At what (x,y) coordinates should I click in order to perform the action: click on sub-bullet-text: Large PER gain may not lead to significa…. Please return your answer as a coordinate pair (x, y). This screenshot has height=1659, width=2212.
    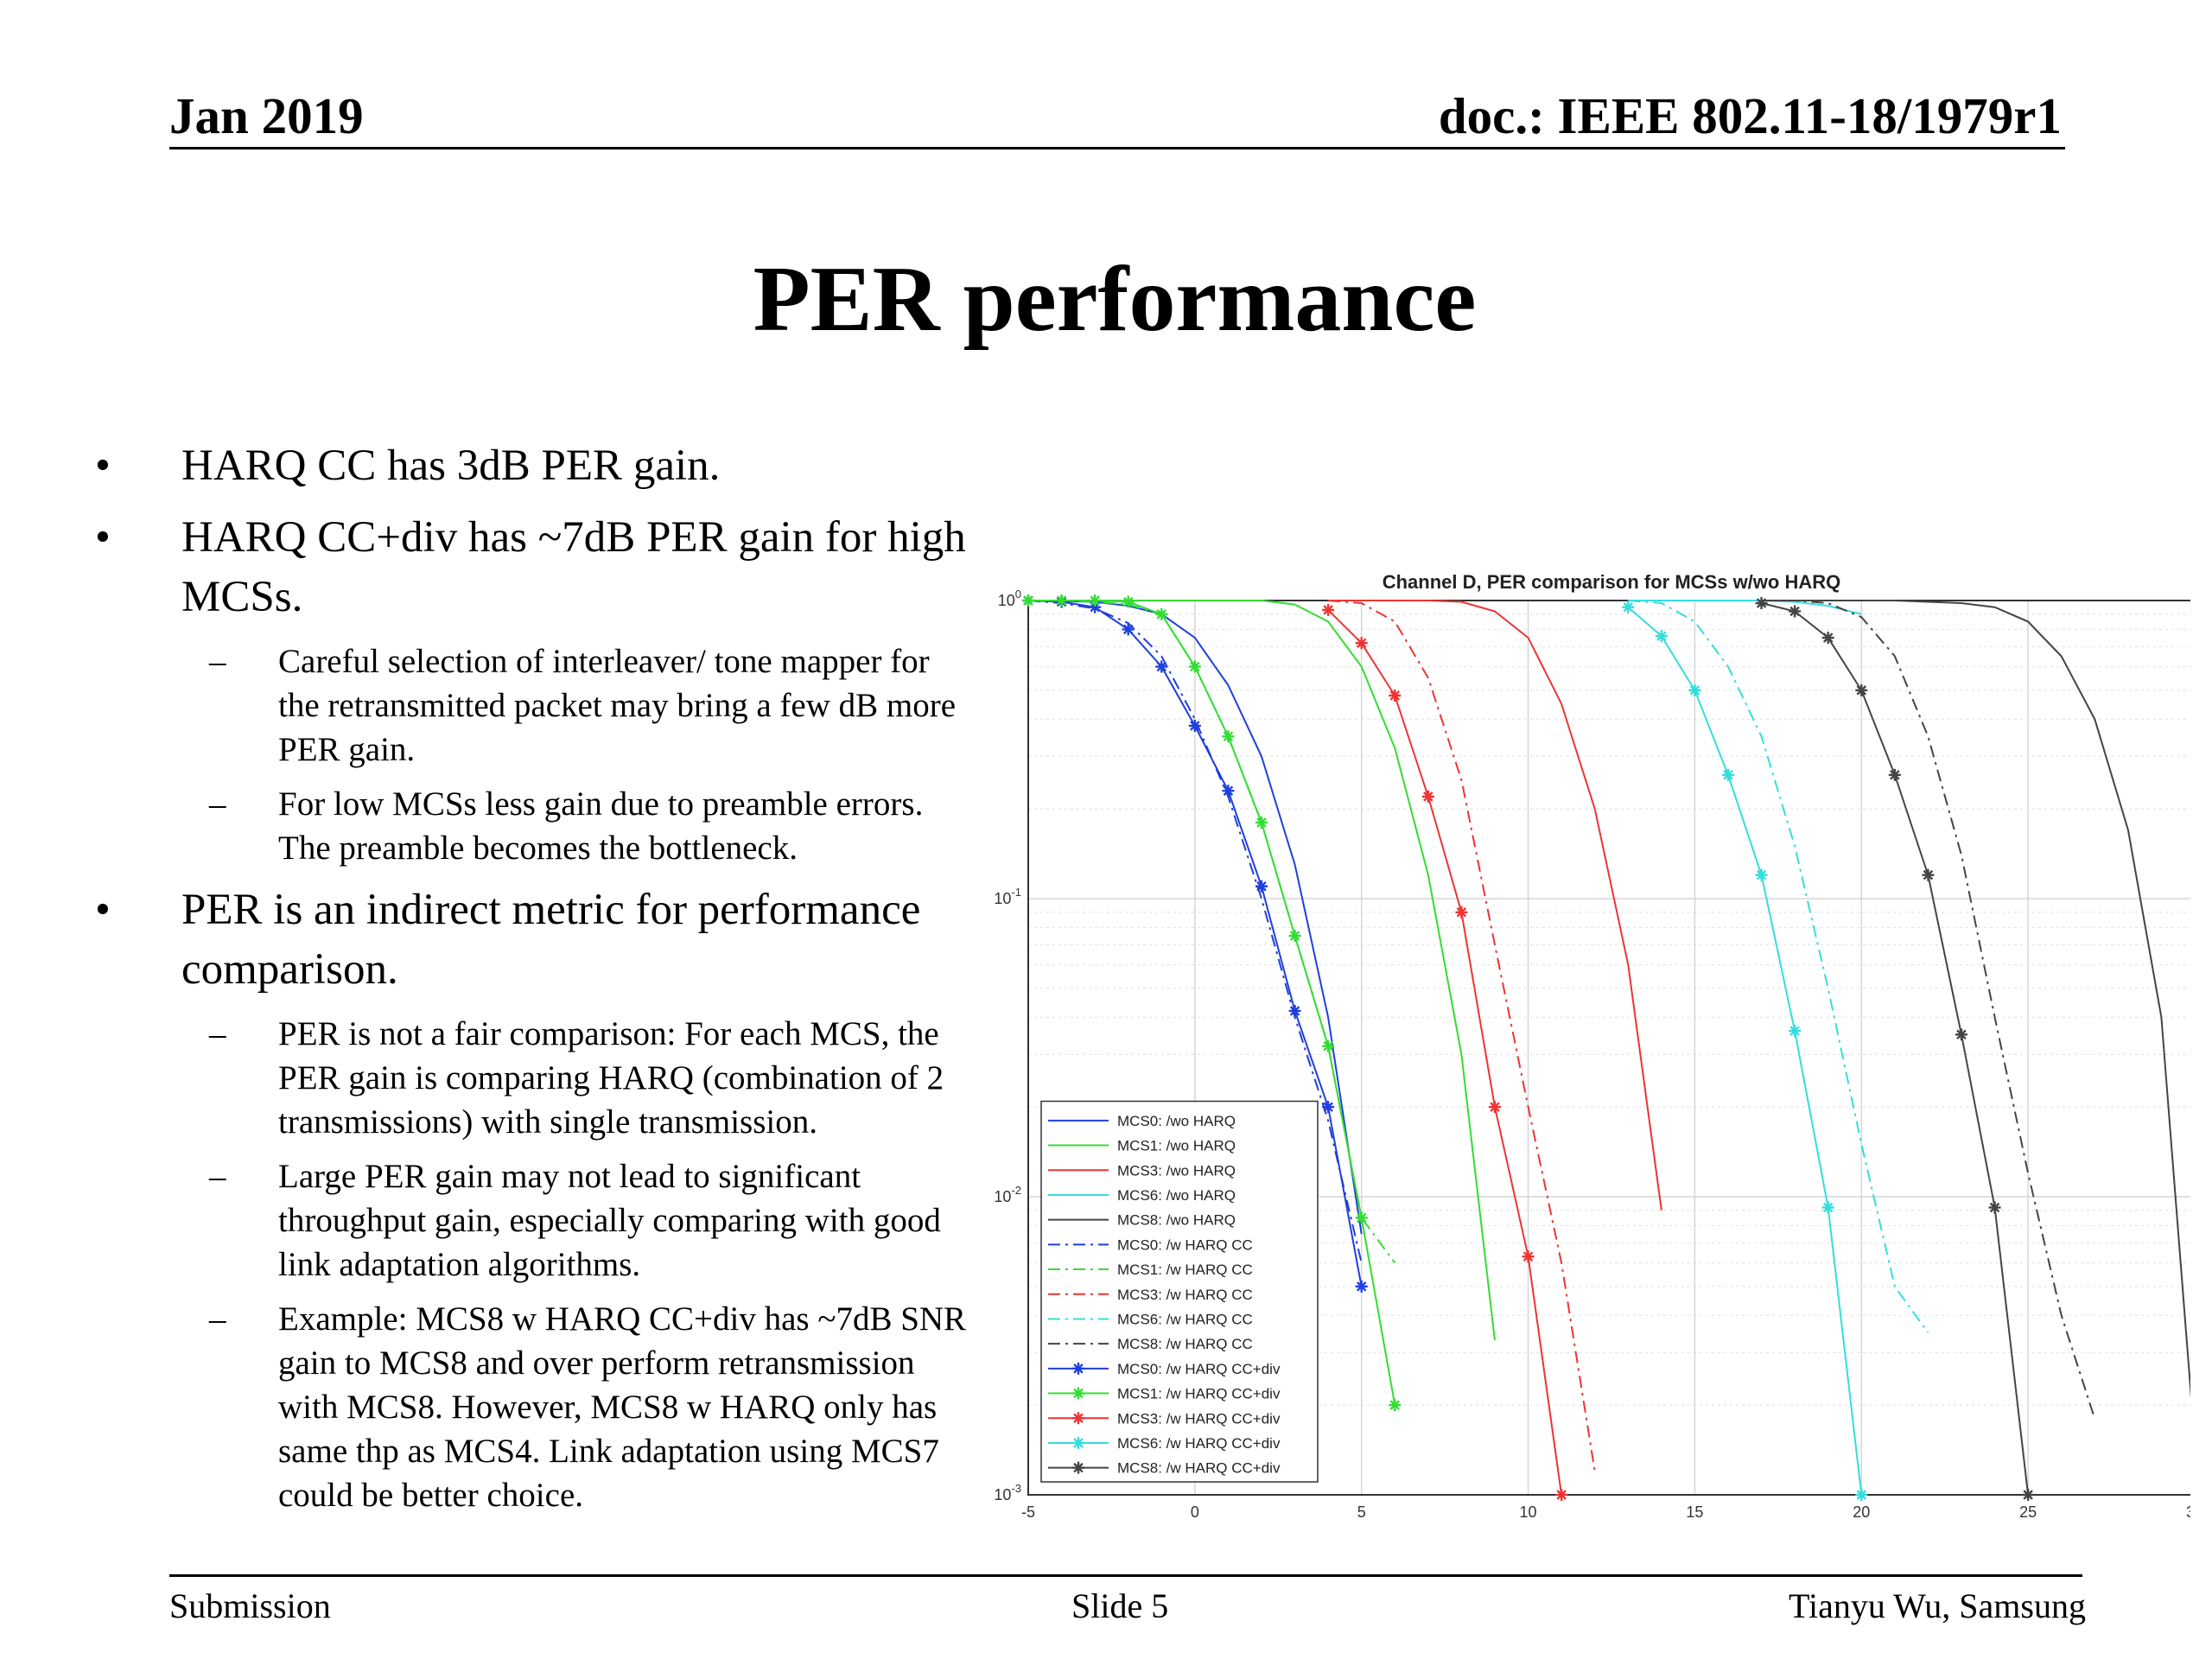
    Looking at the image, I should click on (609, 1220).